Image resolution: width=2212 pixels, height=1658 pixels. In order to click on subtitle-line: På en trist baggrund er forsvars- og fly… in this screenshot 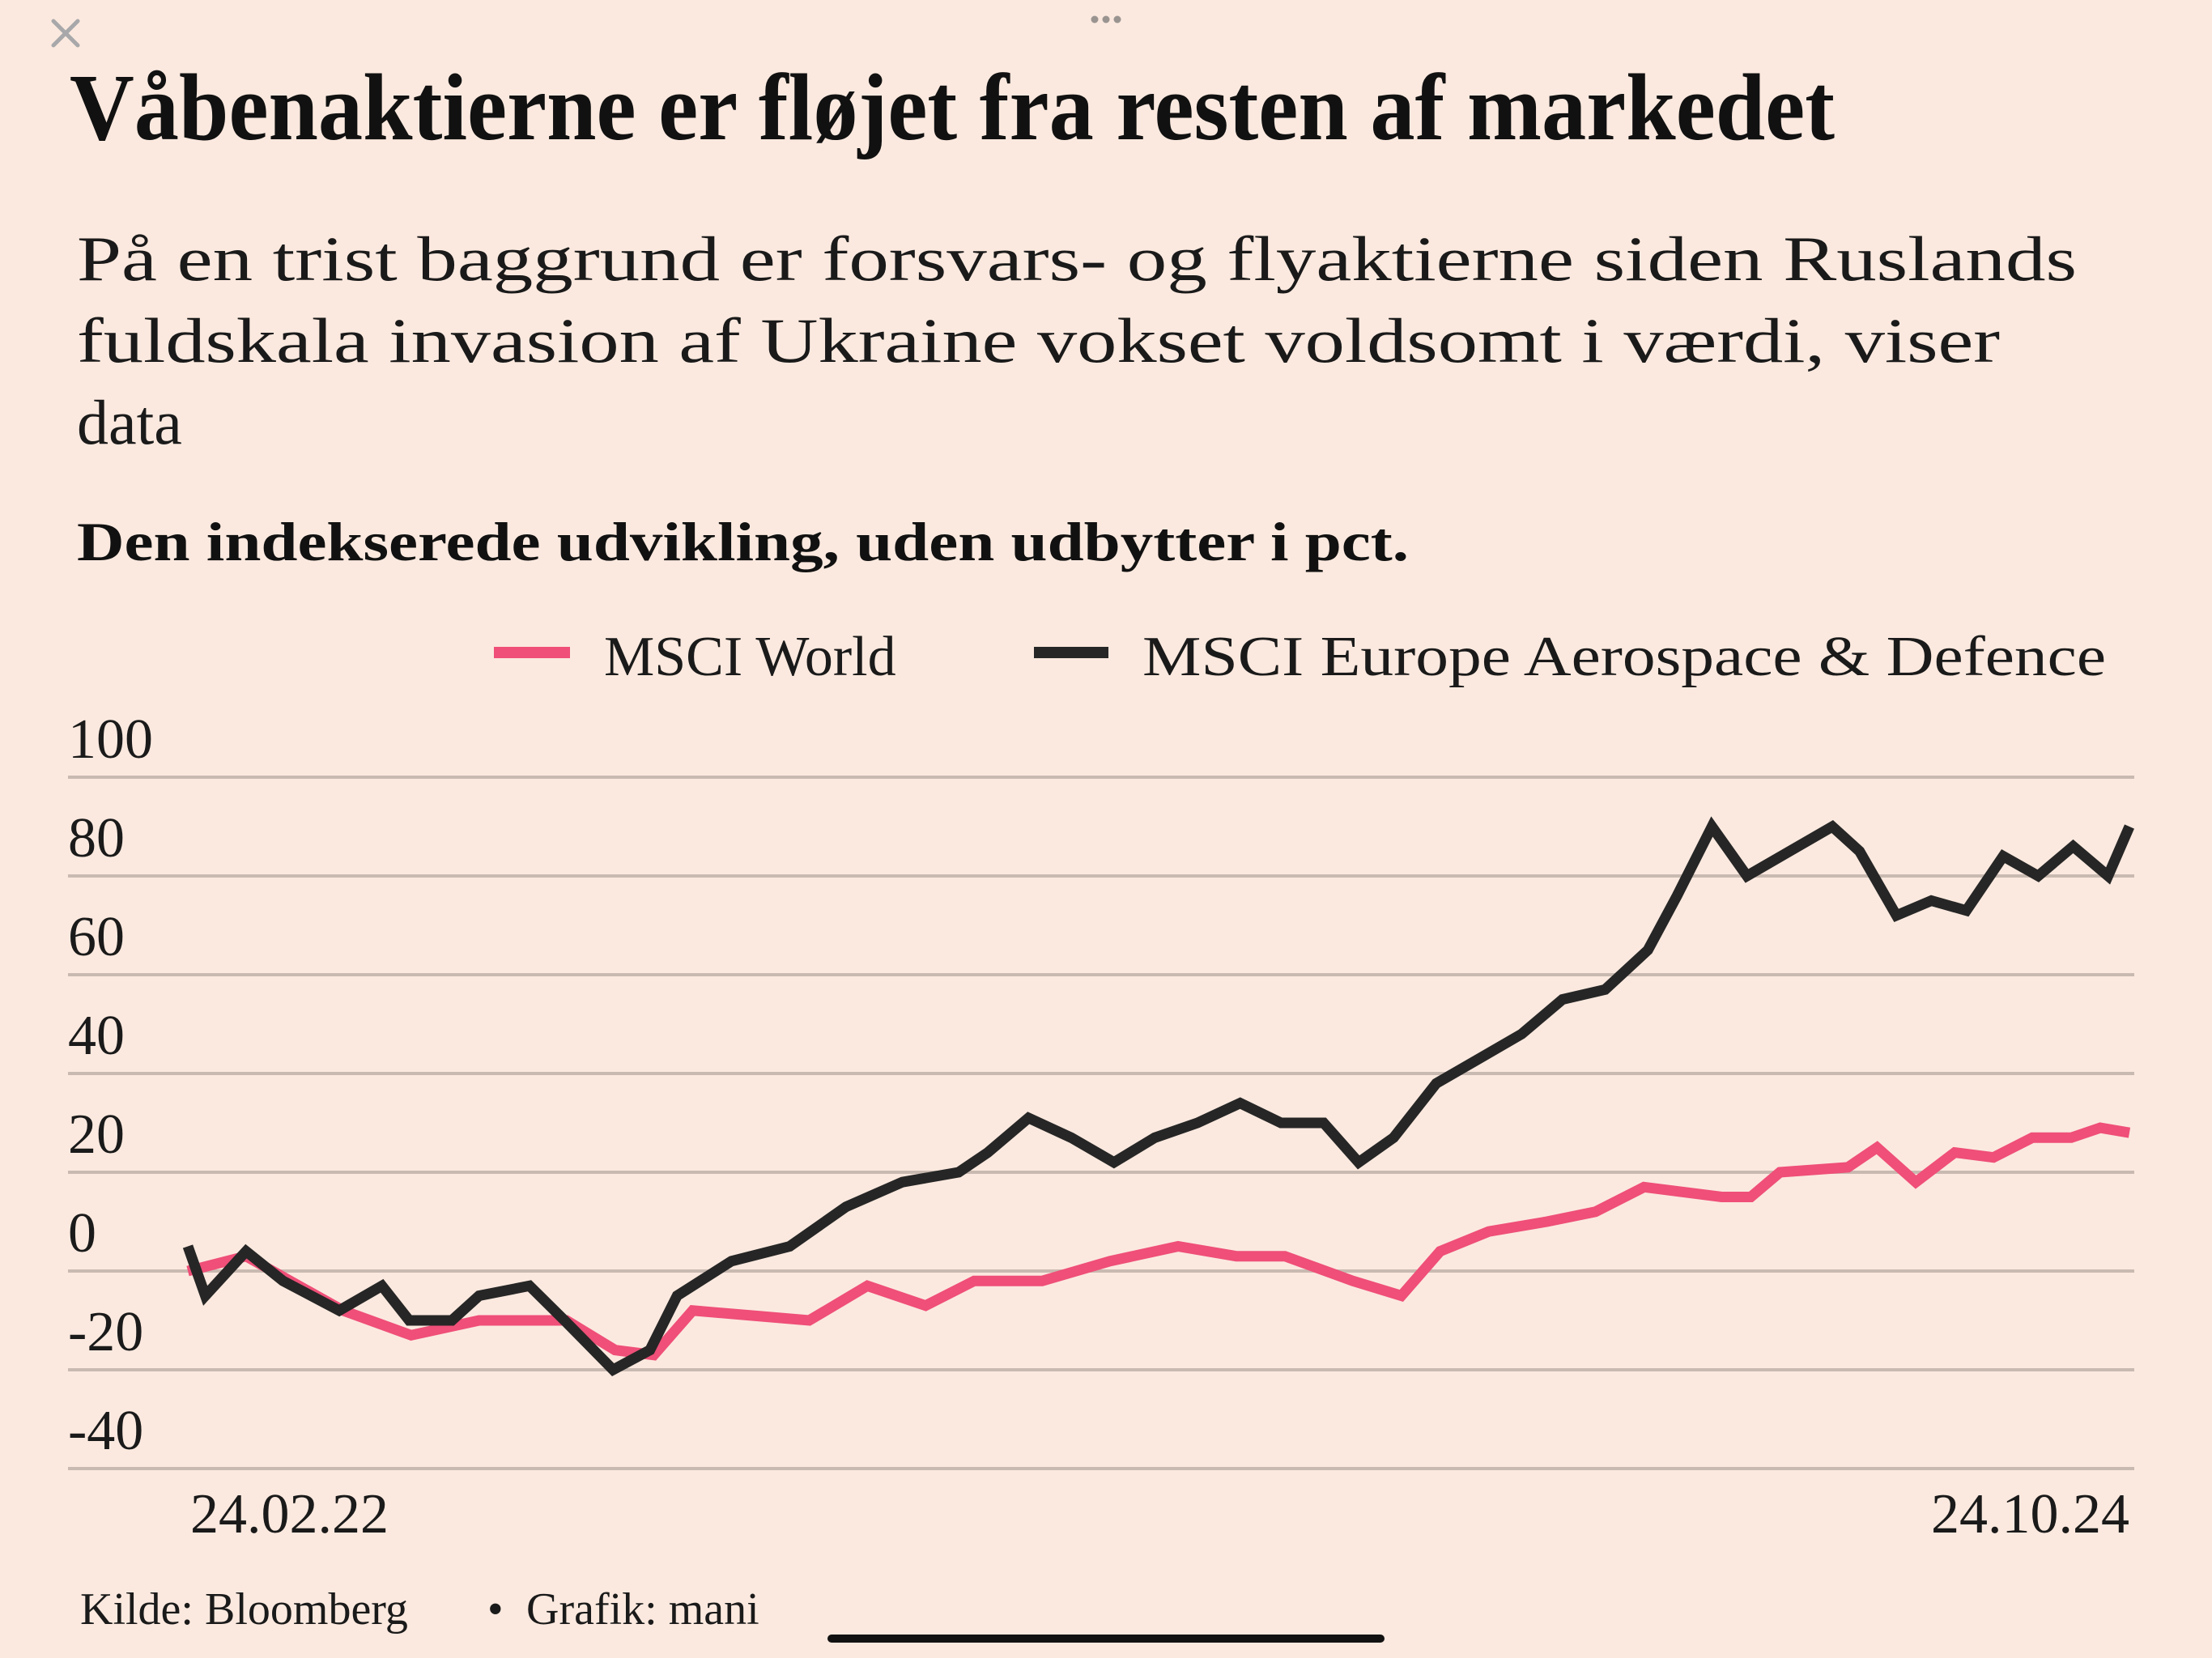, I will do `click(1077, 258)`.